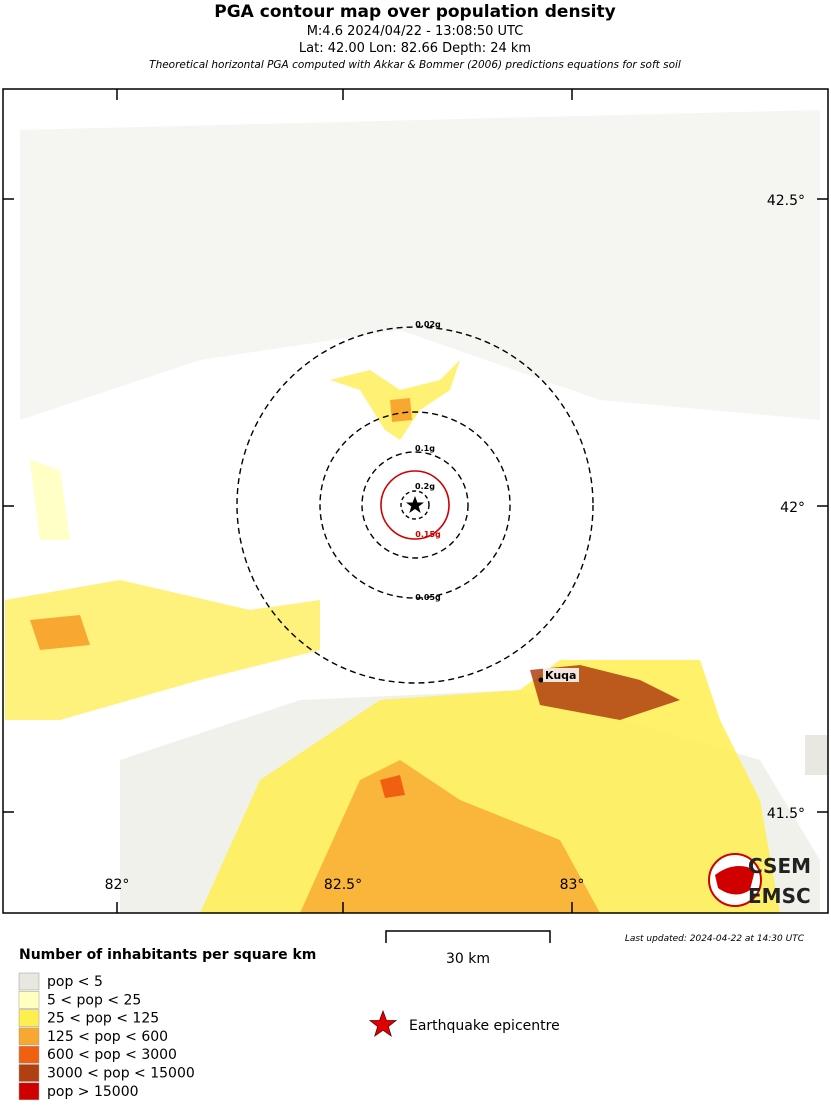  What do you see at coordinates (415, 48) in the screenshot?
I see `location: Lat: 42.00 Lon: 82.66 Depth: 24 km` at bounding box center [415, 48].